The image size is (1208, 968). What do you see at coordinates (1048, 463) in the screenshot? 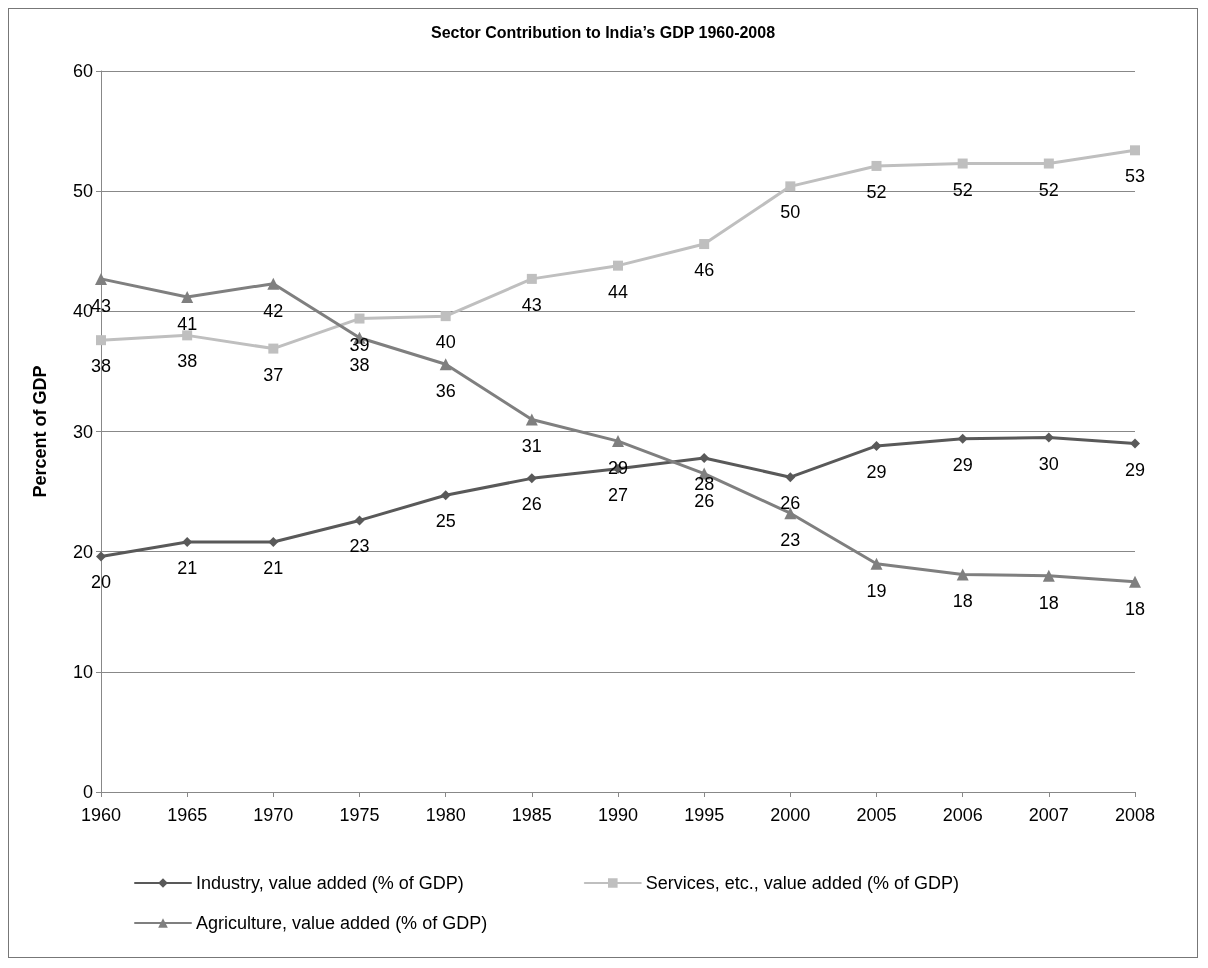
I see `data-label: 30` at bounding box center [1048, 463].